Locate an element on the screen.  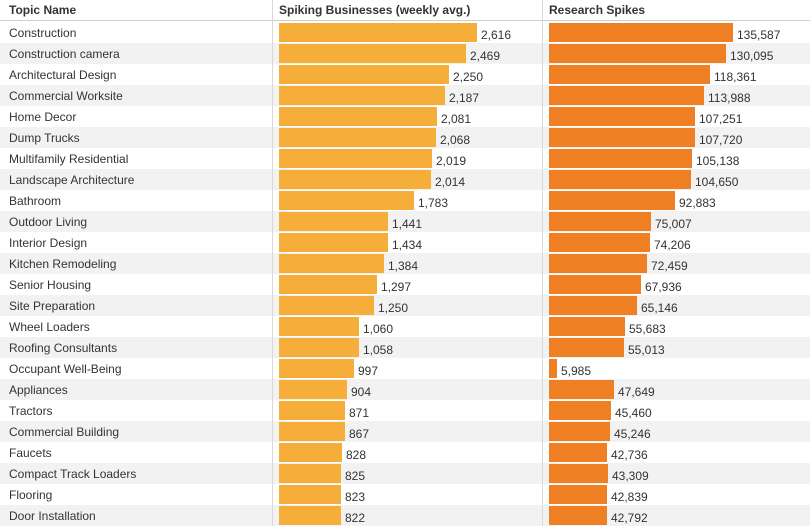
topic-label: Wheel Loaders is located at coordinates (49, 327).